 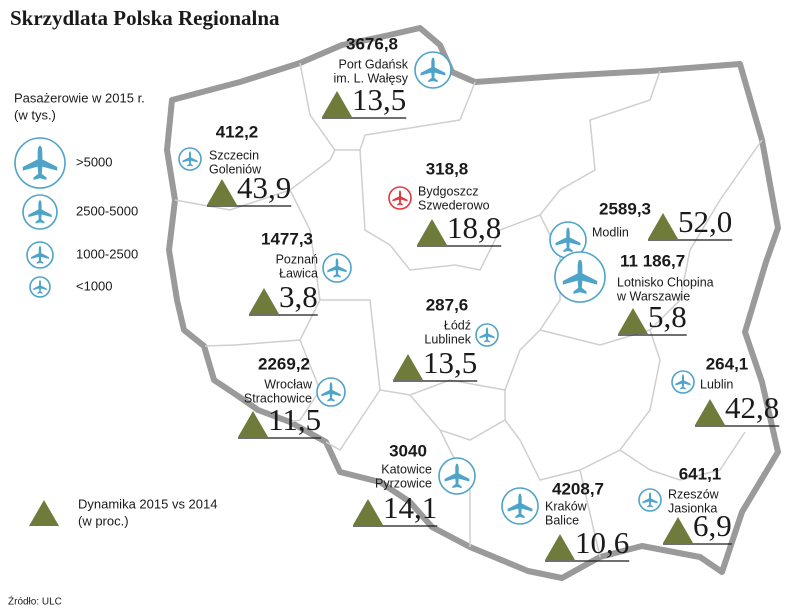 What do you see at coordinates (625, 208) in the screenshot?
I see `passengers: 2589,3` at bounding box center [625, 208].